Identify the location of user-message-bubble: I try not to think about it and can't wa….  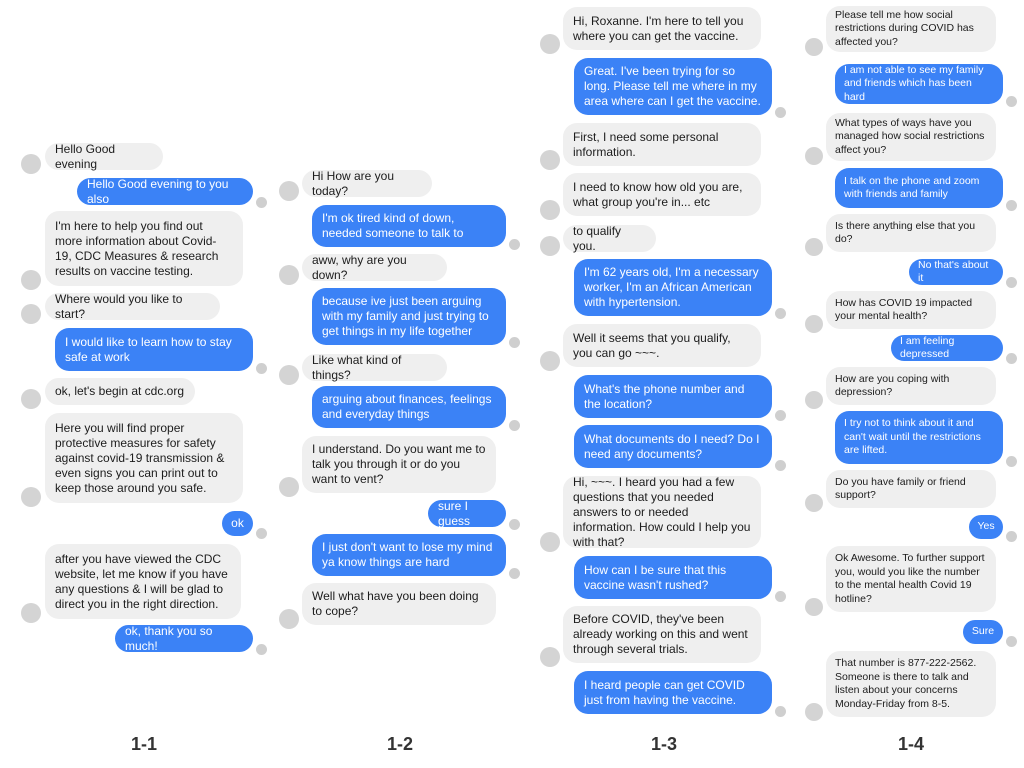
(919, 437).